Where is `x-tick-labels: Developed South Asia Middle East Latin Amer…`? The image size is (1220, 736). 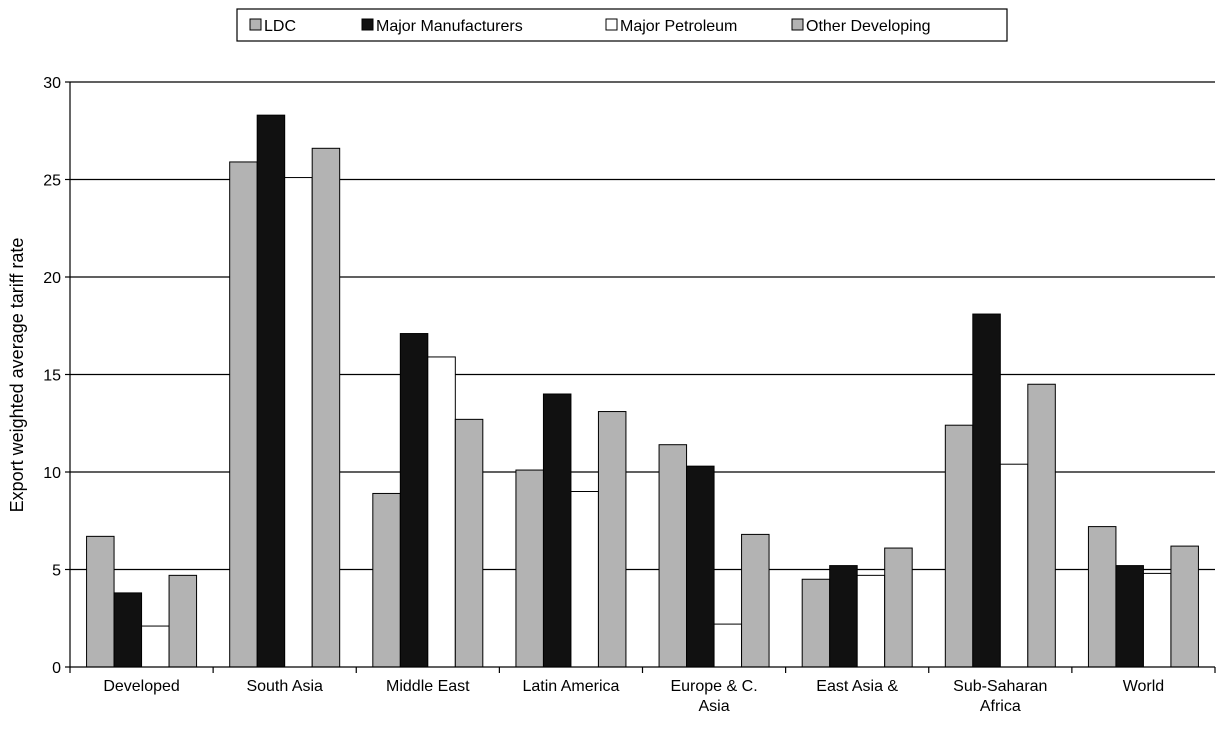
x-tick-labels: Developed South Asia Middle East Latin Amer… is located at coordinates (633, 696).